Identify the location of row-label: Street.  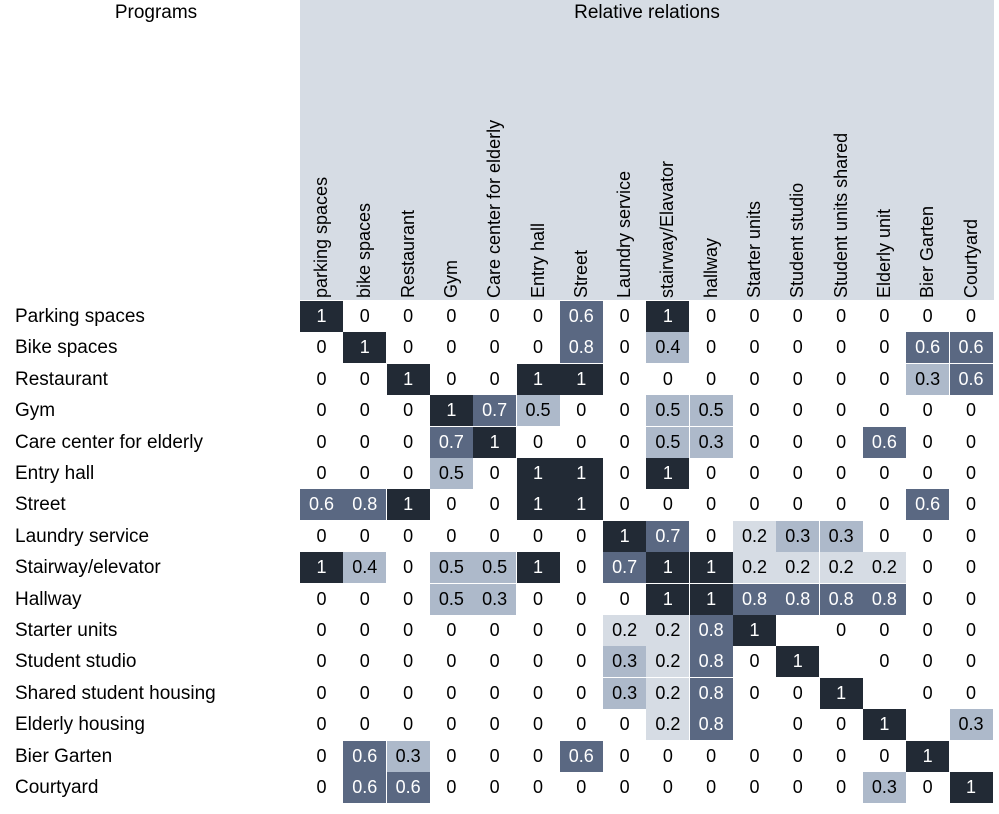
(40, 505).